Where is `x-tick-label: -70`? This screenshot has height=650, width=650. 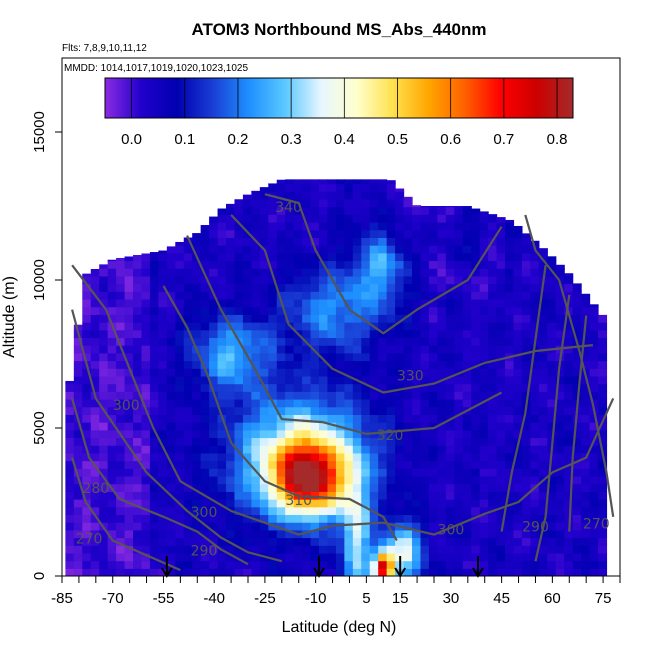 x-tick-label: -70 is located at coordinates (113, 598).